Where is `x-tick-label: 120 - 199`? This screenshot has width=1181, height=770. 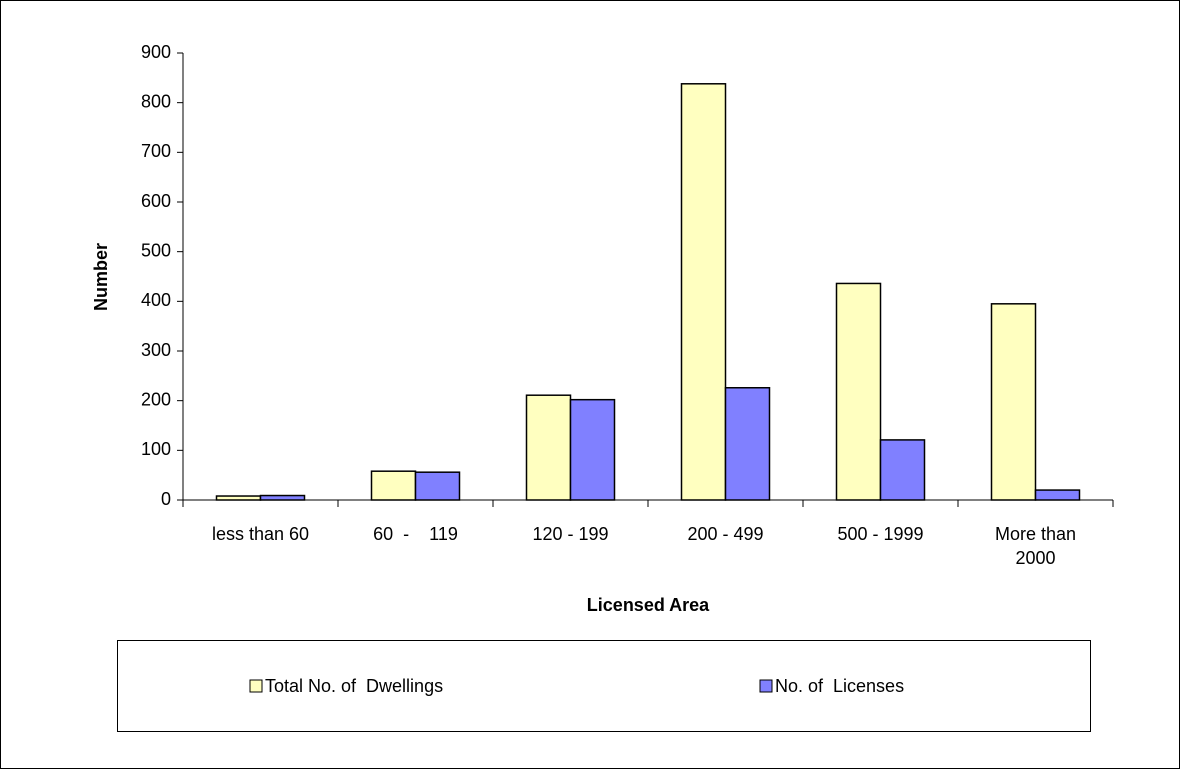 x-tick-label: 120 - 199 is located at coordinates (570, 534).